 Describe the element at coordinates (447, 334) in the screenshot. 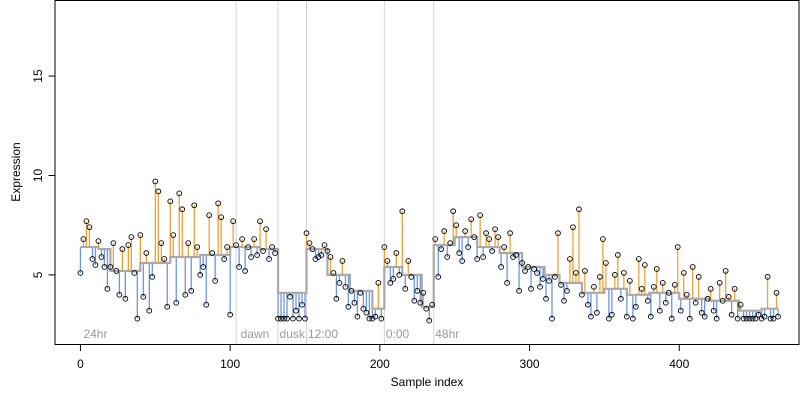

I see `period-label: 48hr` at that location.